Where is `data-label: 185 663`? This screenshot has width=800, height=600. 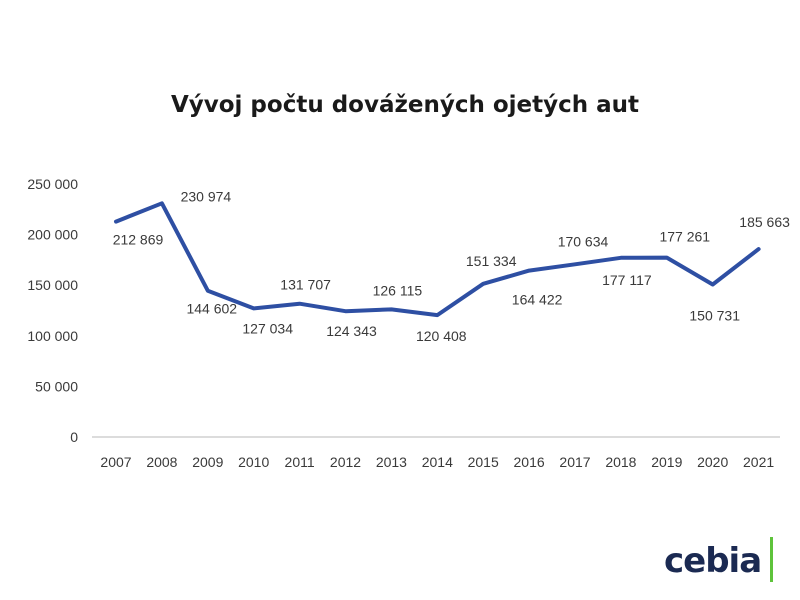
data-label: 185 663 is located at coordinates (764, 222).